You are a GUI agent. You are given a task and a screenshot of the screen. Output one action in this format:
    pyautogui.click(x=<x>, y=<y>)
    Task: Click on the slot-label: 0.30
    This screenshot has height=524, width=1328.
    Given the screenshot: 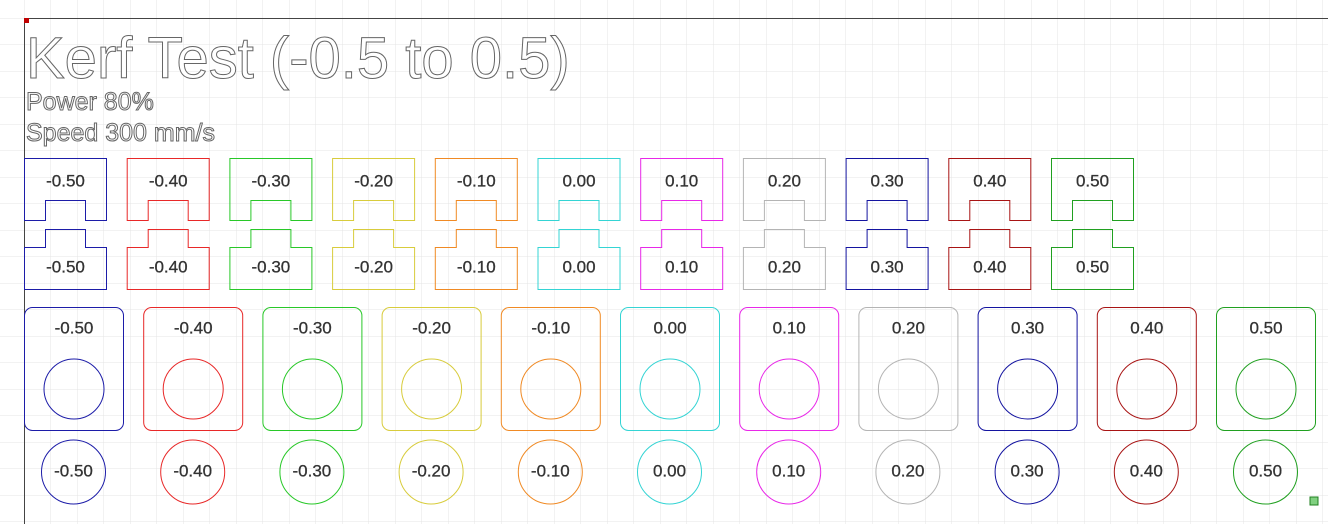 What is the action you would take?
    pyautogui.click(x=887, y=180)
    